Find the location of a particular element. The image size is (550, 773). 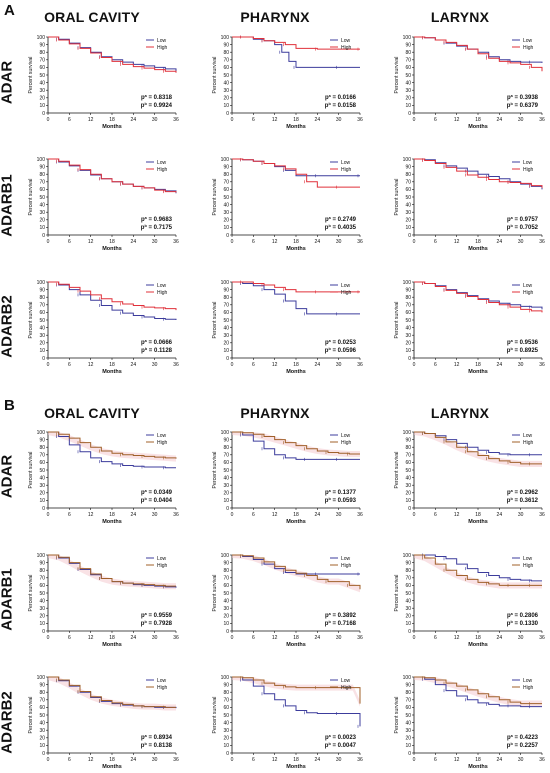

y-tick-label-a-oral-cavity-adar-90: 90 is located at coordinates (42, 45).